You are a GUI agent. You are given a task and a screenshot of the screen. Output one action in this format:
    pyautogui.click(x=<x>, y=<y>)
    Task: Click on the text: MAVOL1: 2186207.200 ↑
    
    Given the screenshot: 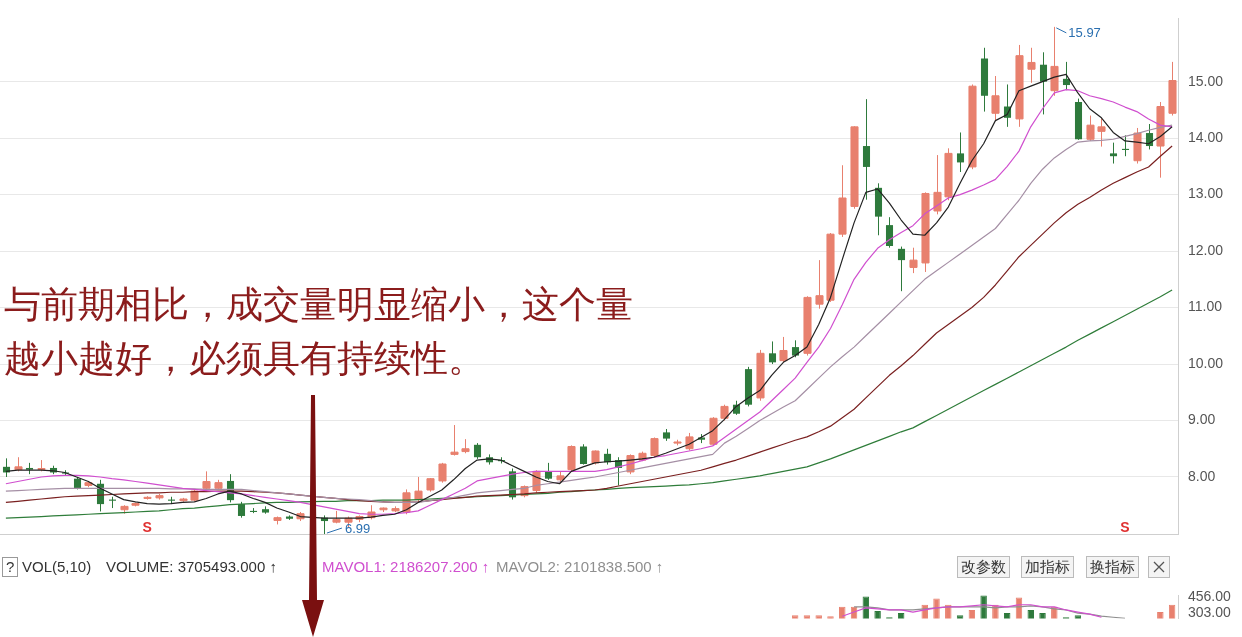 What is the action you would take?
    pyautogui.click(x=406, y=566)
    